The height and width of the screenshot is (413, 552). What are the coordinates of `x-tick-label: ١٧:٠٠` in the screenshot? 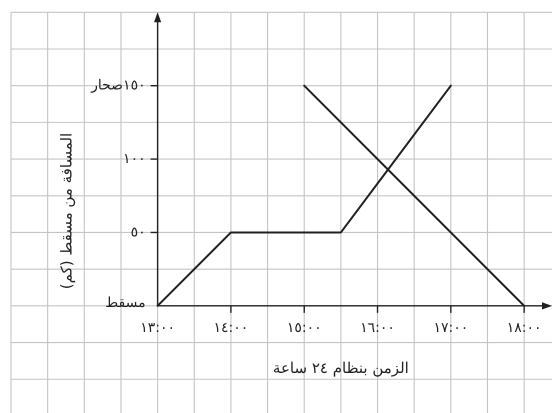 It's located at (450, 328).